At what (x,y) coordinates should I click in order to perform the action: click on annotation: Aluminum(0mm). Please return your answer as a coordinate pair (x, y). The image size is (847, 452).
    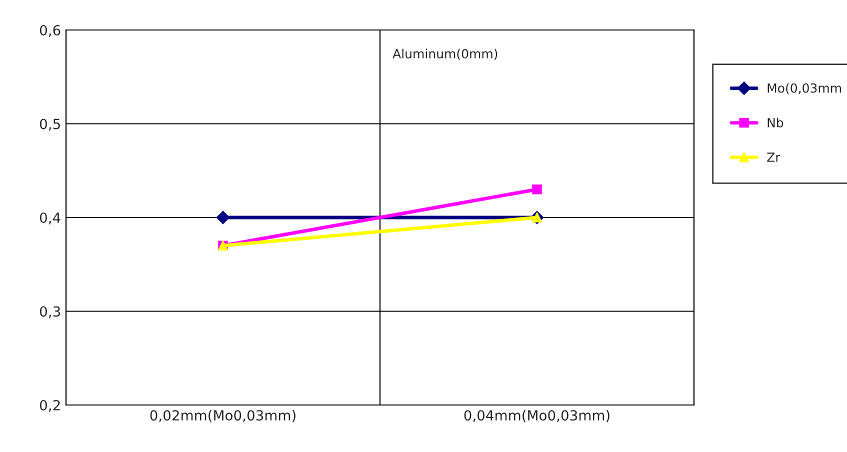
    Looking at the image, I should click on (445, 54).